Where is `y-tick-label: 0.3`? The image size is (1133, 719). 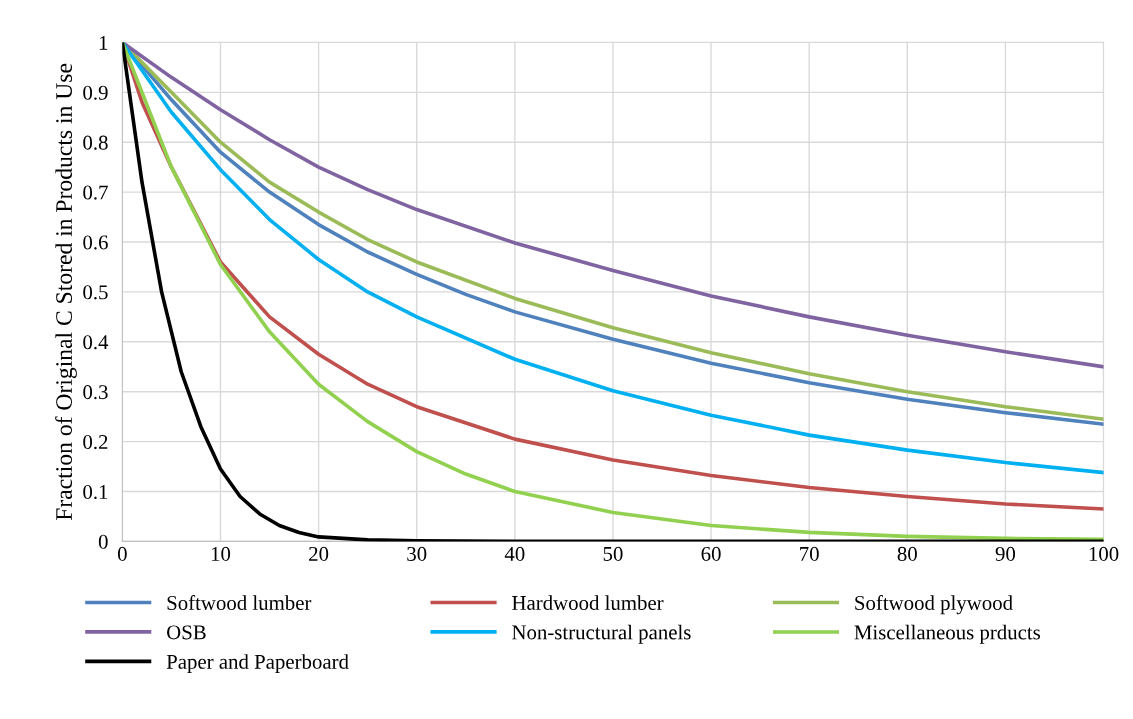
y-tick-label: 0.3 is located at coordinates (95, 392).